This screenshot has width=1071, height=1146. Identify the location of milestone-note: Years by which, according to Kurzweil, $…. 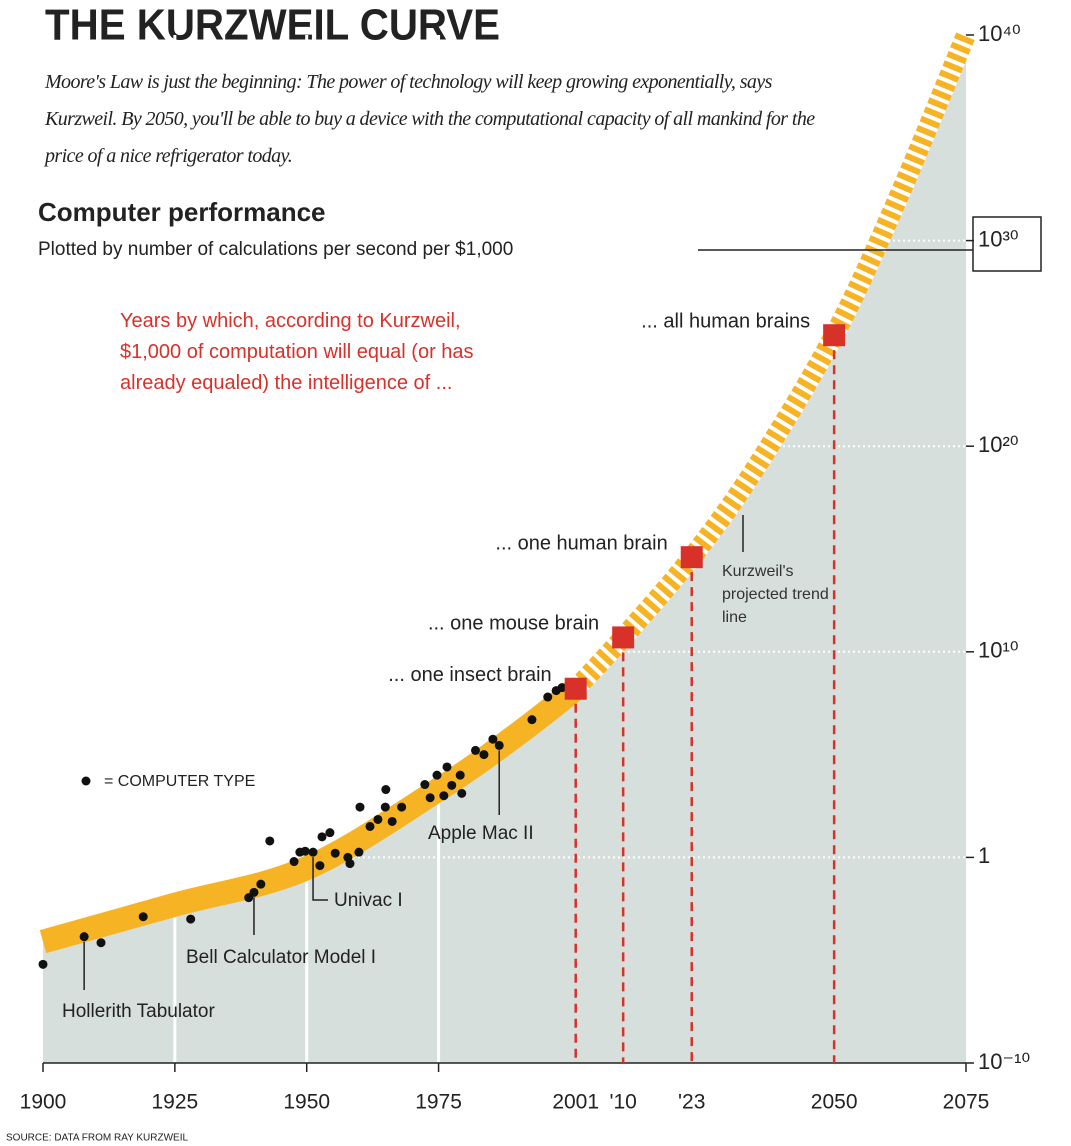
(297, 352).